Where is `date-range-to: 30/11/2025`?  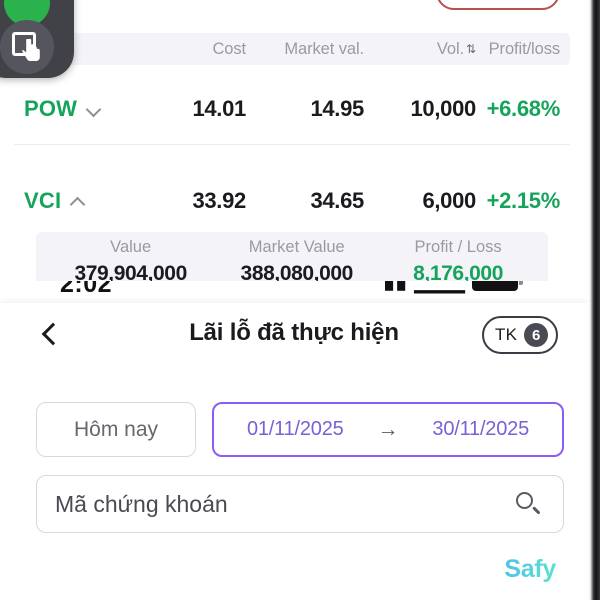 date-range-to: 30/11/2025 is located at coordinates (481, 429).